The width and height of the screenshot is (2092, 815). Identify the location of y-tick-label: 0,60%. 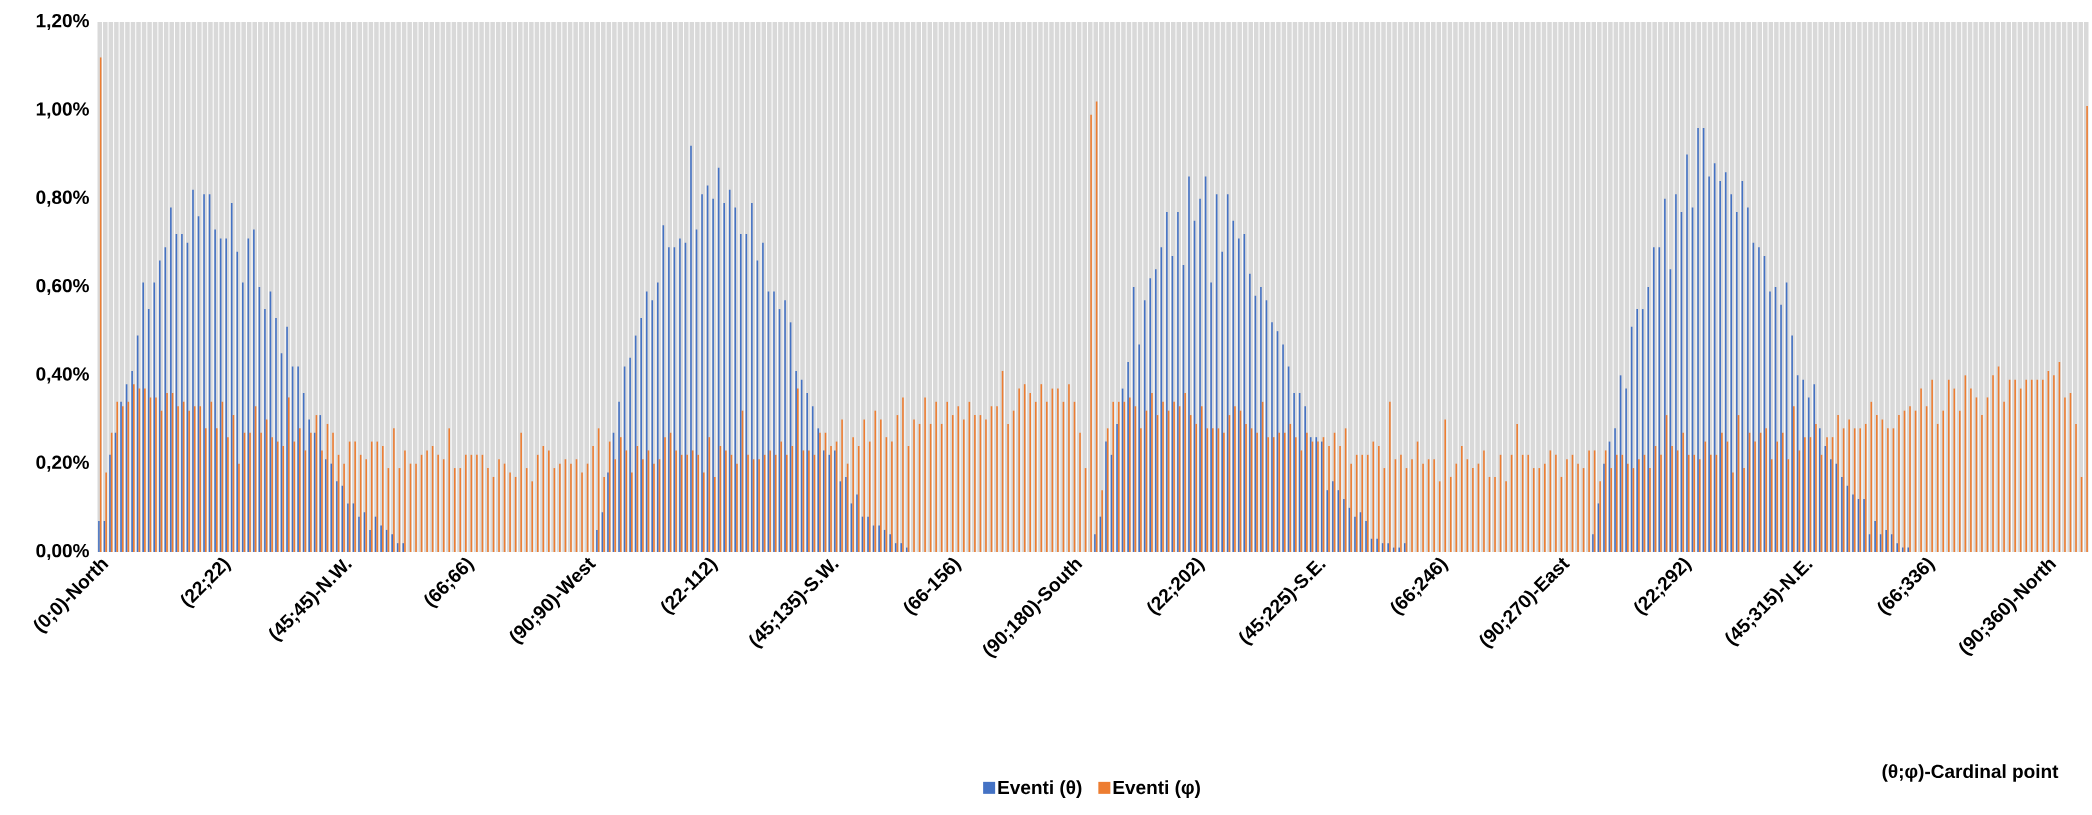
(62, 287).